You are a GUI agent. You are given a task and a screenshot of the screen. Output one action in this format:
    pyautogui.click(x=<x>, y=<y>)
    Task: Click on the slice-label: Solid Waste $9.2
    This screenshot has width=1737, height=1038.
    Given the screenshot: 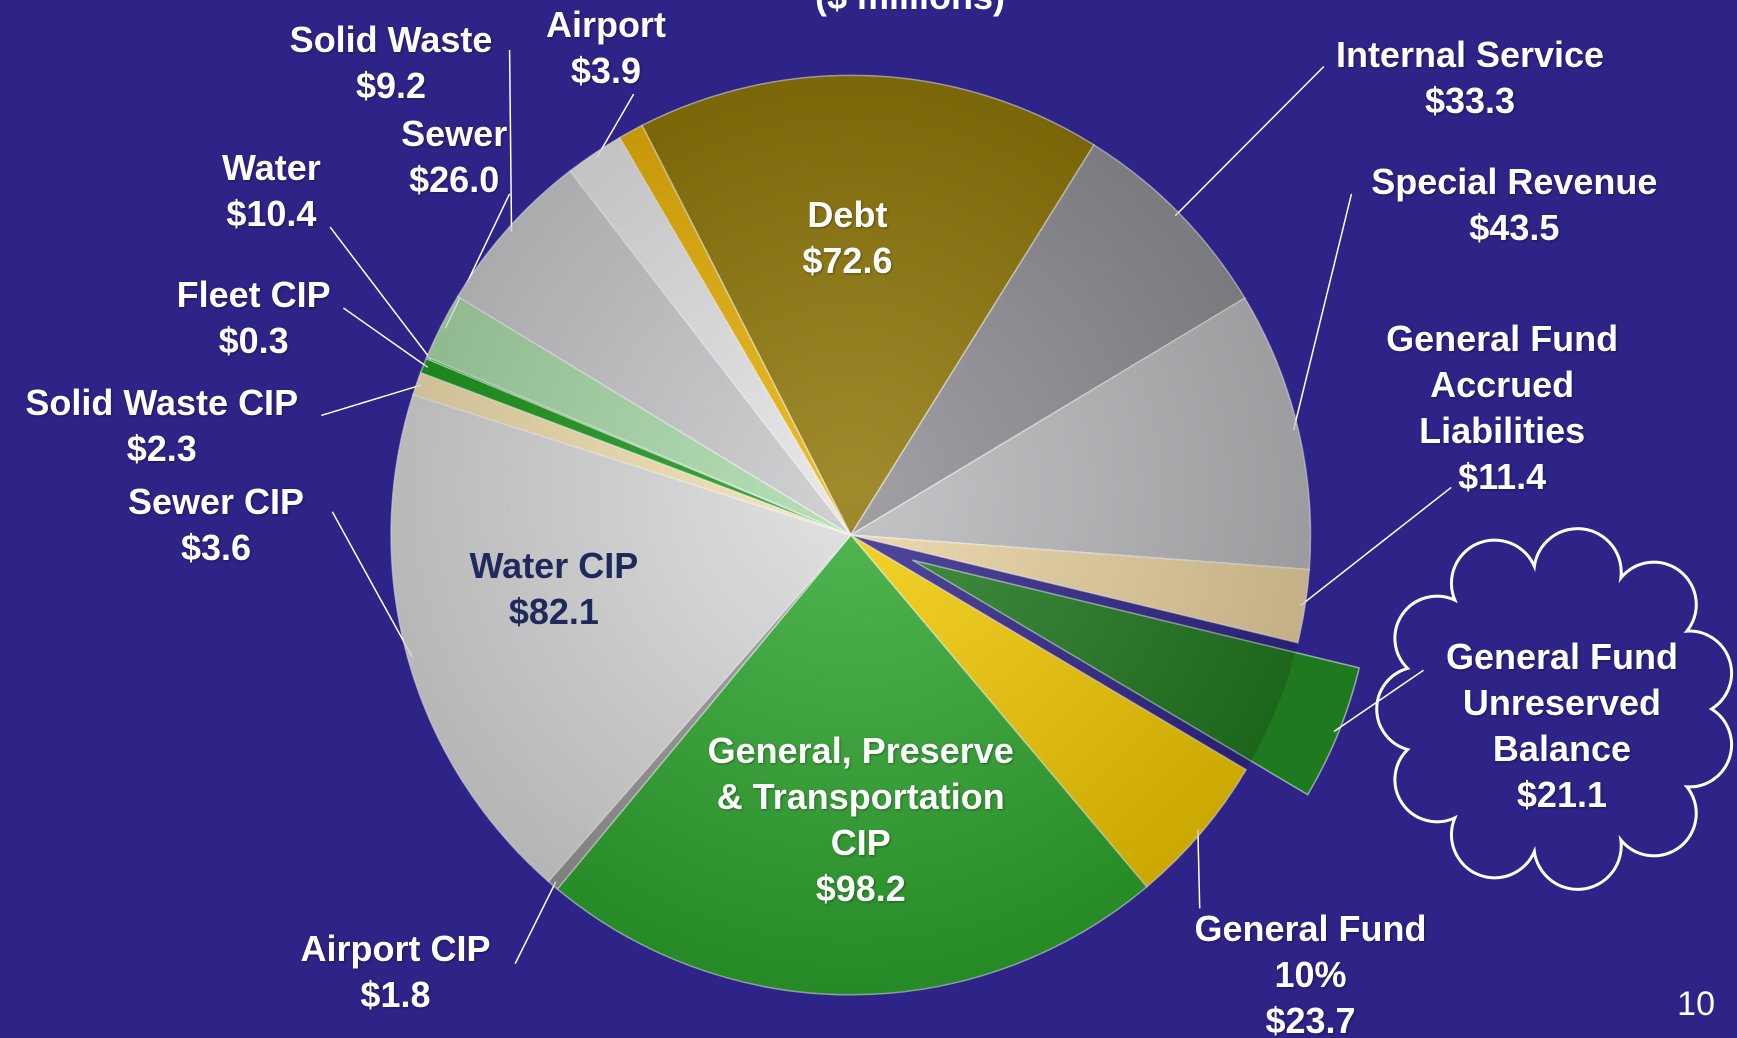 What is the action you would take?
    pyautogui.click(x=391, y=63)
    